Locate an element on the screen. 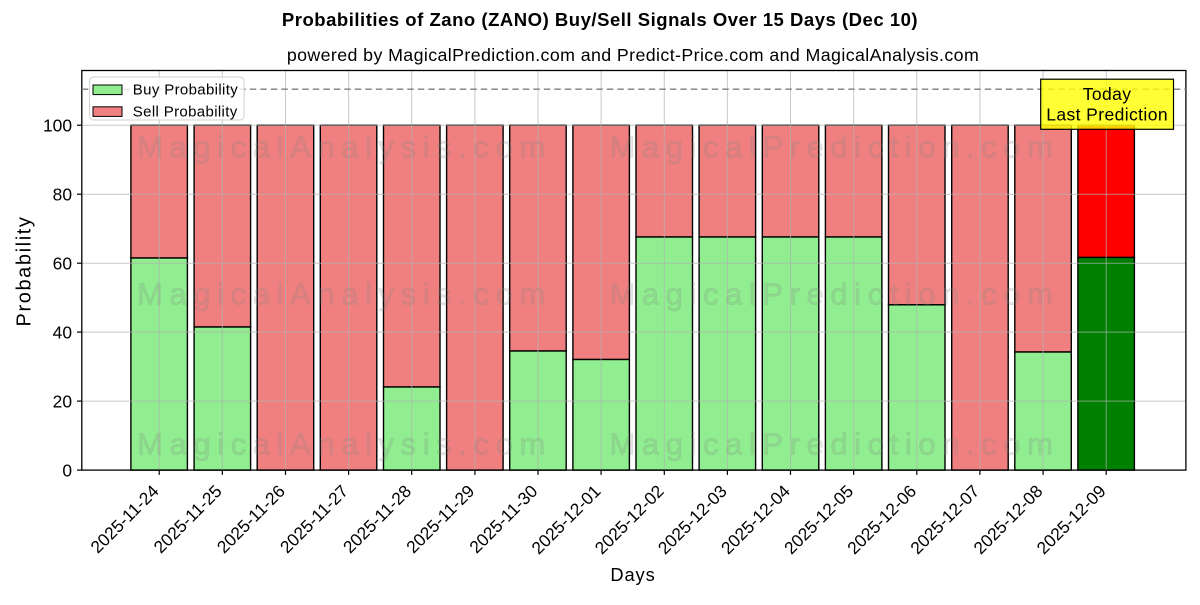  svg-text: 0 is located at coordinates (67, 471).